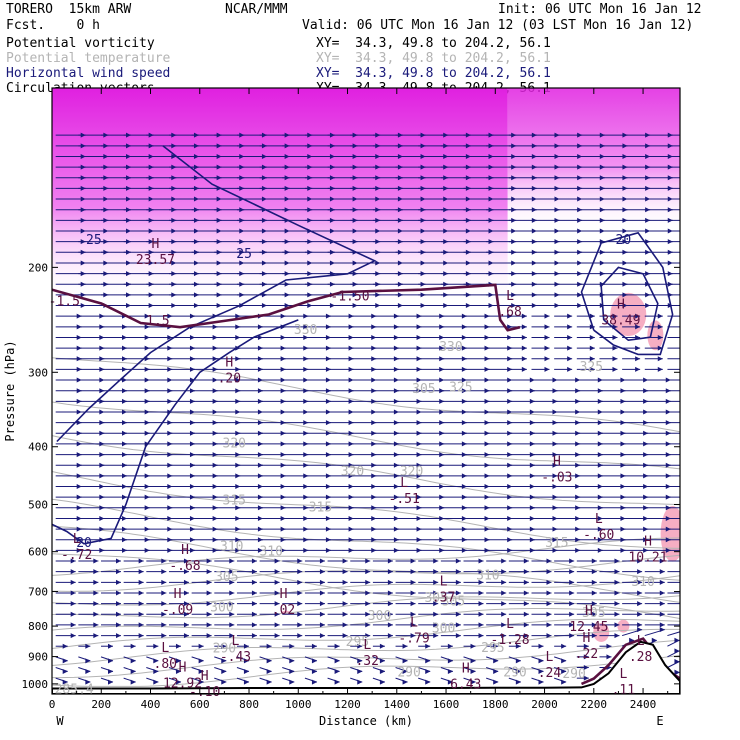 The height and width of the screenshot is (740, 740). I want to click on extremum-value-11: 6.43, so click(465, 685).